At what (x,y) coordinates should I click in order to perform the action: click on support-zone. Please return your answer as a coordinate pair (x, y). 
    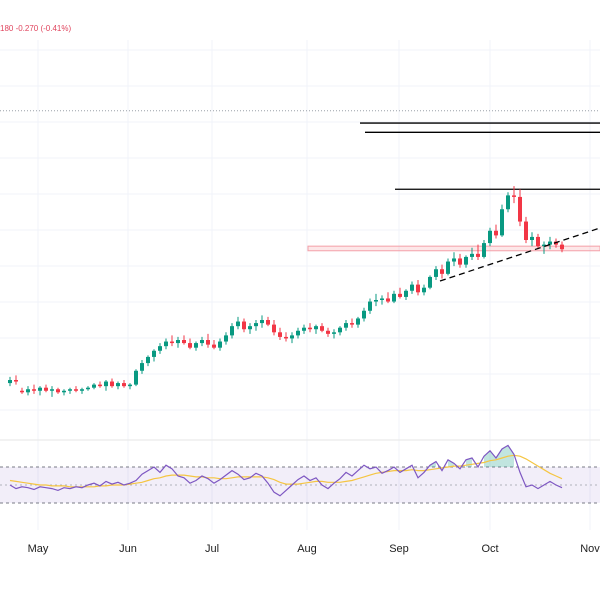
    Looking at the image, I should click on (453, 248).